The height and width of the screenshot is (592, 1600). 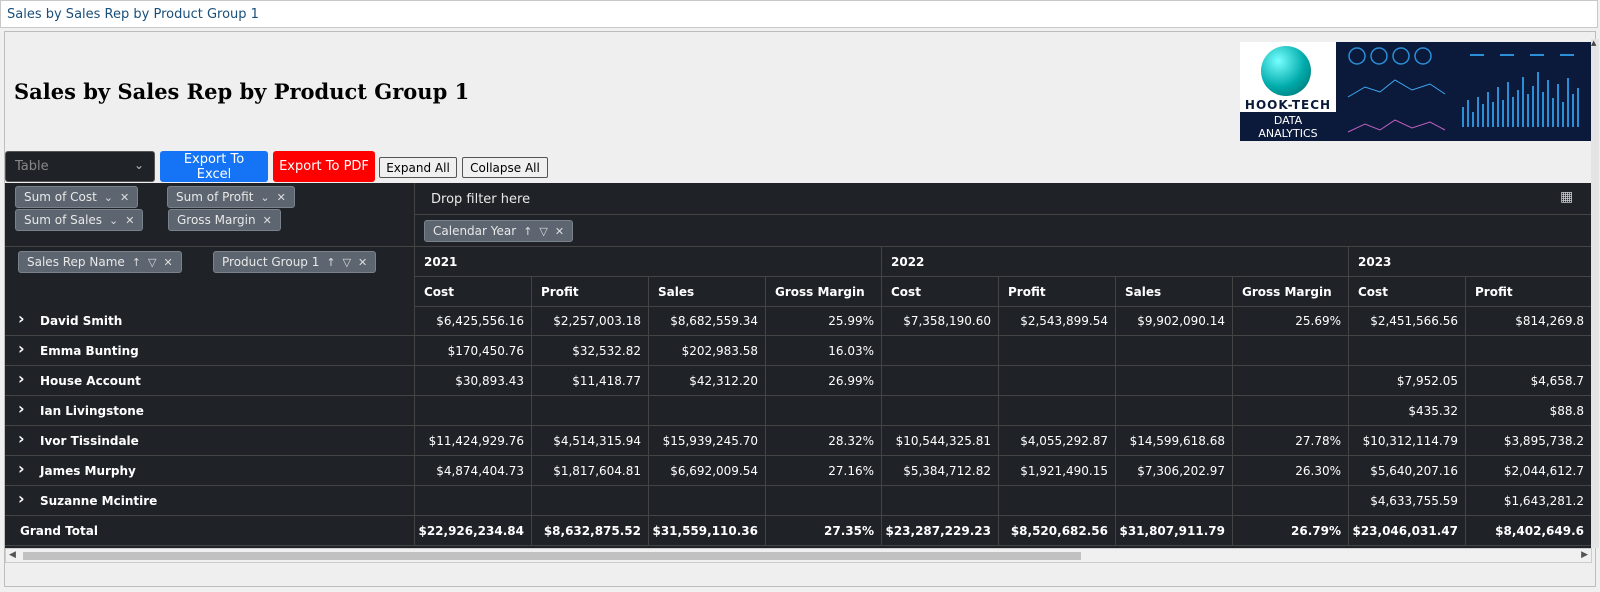 What do you see at coordinates (214, 166) in the screenshot?
I see `export-excel-button: Export To Excel` at bounding box center [214, 166].